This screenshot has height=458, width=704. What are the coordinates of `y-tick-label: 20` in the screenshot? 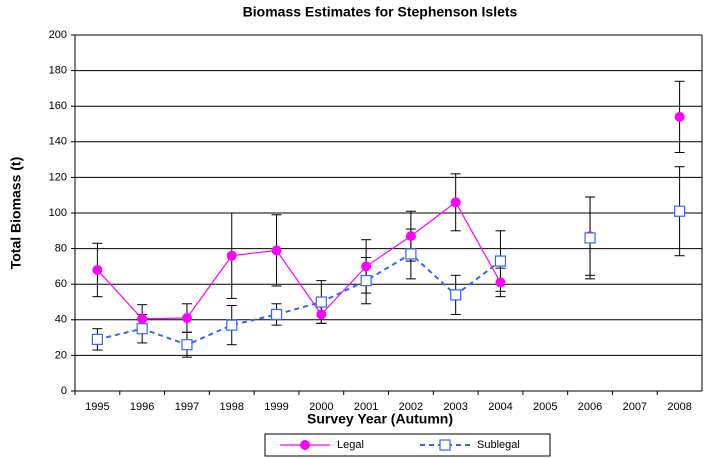 It's located at (61, 355).